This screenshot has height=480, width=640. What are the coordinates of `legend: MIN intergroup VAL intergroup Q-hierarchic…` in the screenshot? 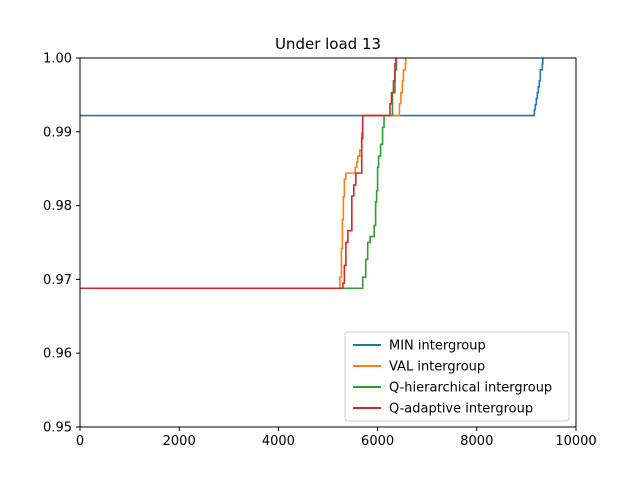 It's located at (457, 376).